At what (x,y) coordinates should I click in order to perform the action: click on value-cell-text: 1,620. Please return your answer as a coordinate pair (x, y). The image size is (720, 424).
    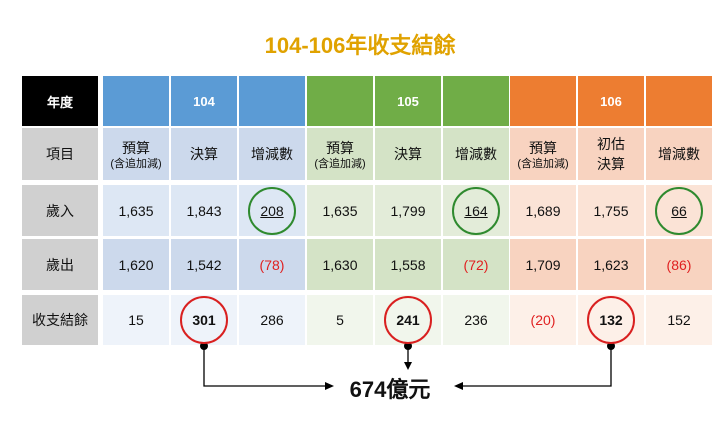
    Looking at the image, I should click on (136, 264).